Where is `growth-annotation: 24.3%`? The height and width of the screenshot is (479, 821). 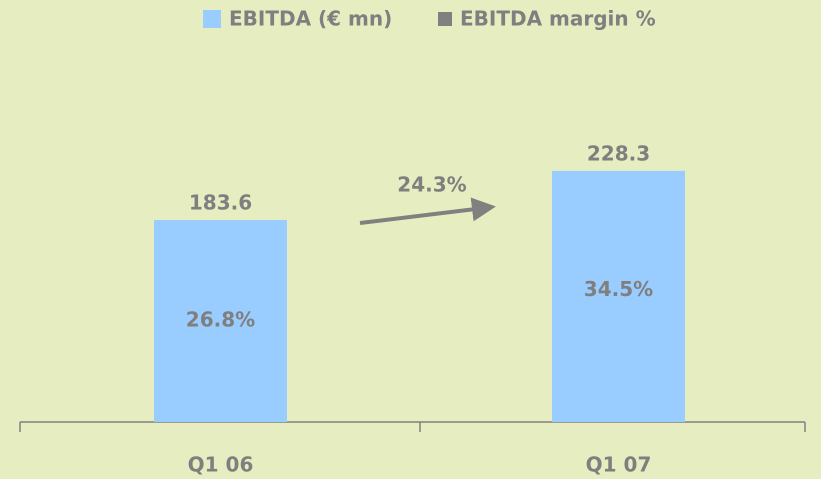
growth-annotation: 24.3% is located at coordinates (431, 185).